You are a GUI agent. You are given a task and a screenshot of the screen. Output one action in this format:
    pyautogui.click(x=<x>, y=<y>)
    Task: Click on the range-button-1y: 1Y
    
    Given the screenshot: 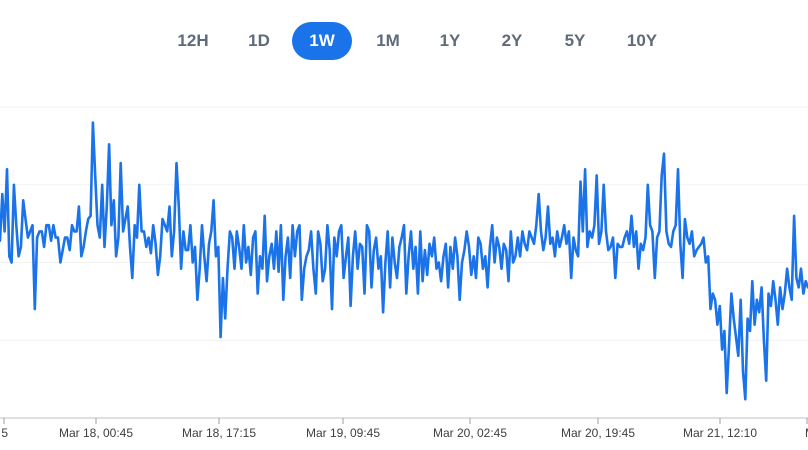 What is the action you would take?
    pyautogui.click(x=450, y=40)
    